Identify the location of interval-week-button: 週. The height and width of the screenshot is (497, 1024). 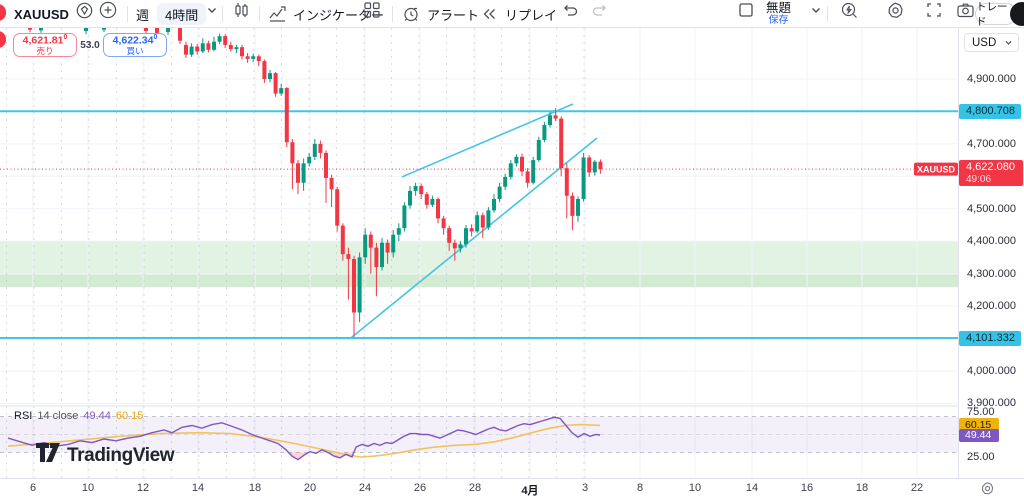
(142, 14).